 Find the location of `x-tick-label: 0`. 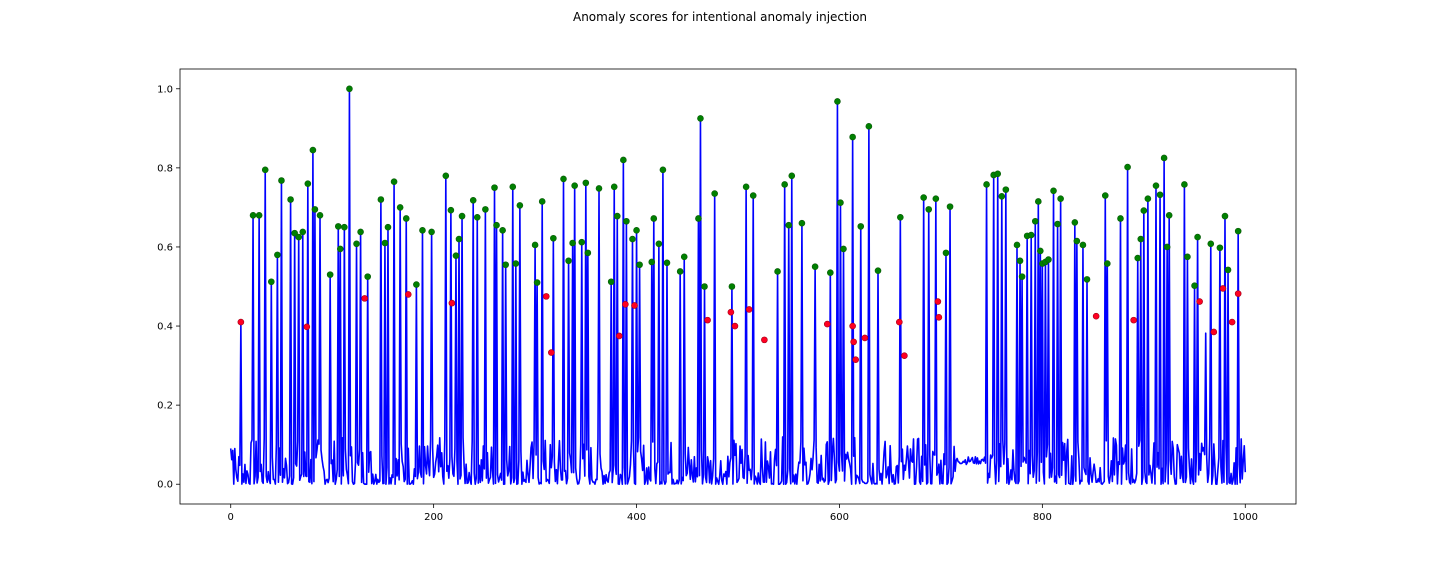

x-tick-label: 0 is located at coordinates (231, 517).